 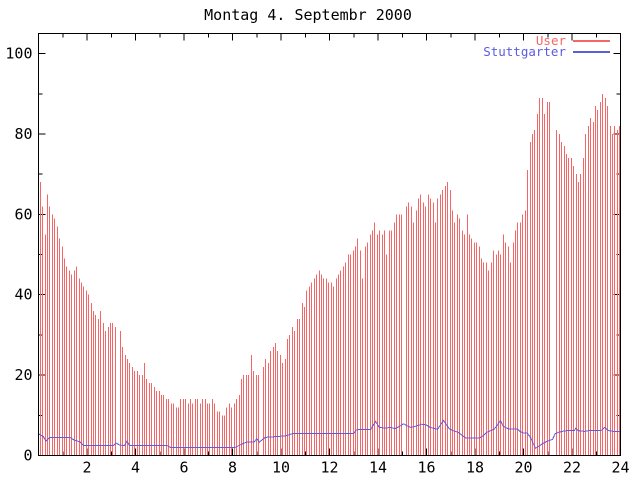 I want to click on x-tick-label: 2, so click(x=86, y=468).